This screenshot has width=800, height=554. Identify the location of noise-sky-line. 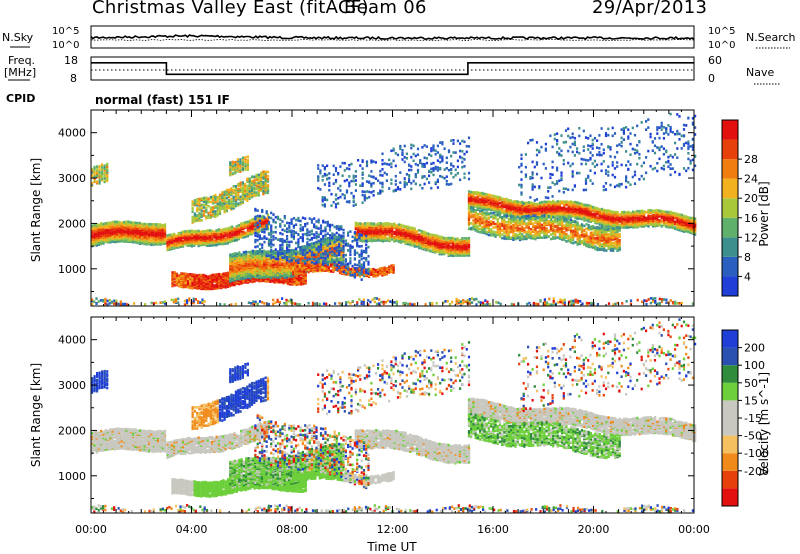
(392, 37).